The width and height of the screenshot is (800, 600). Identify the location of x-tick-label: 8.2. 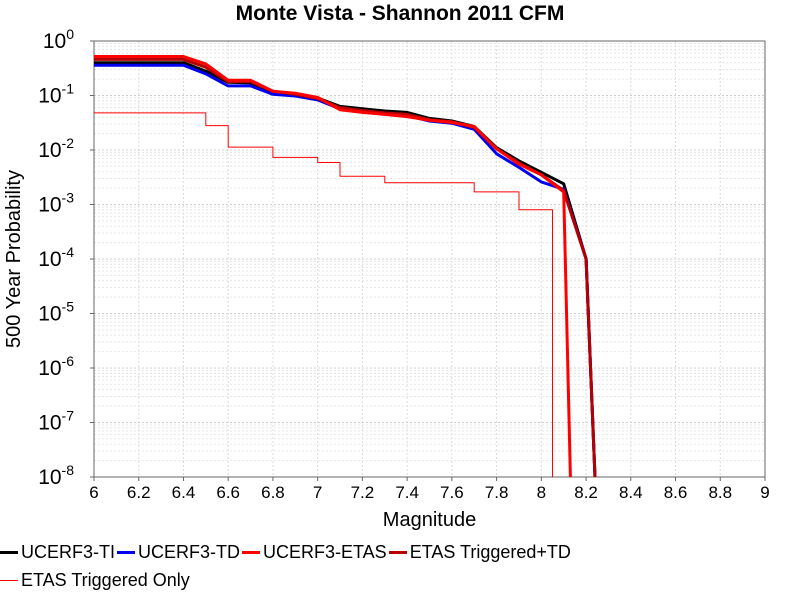
(586, 492).